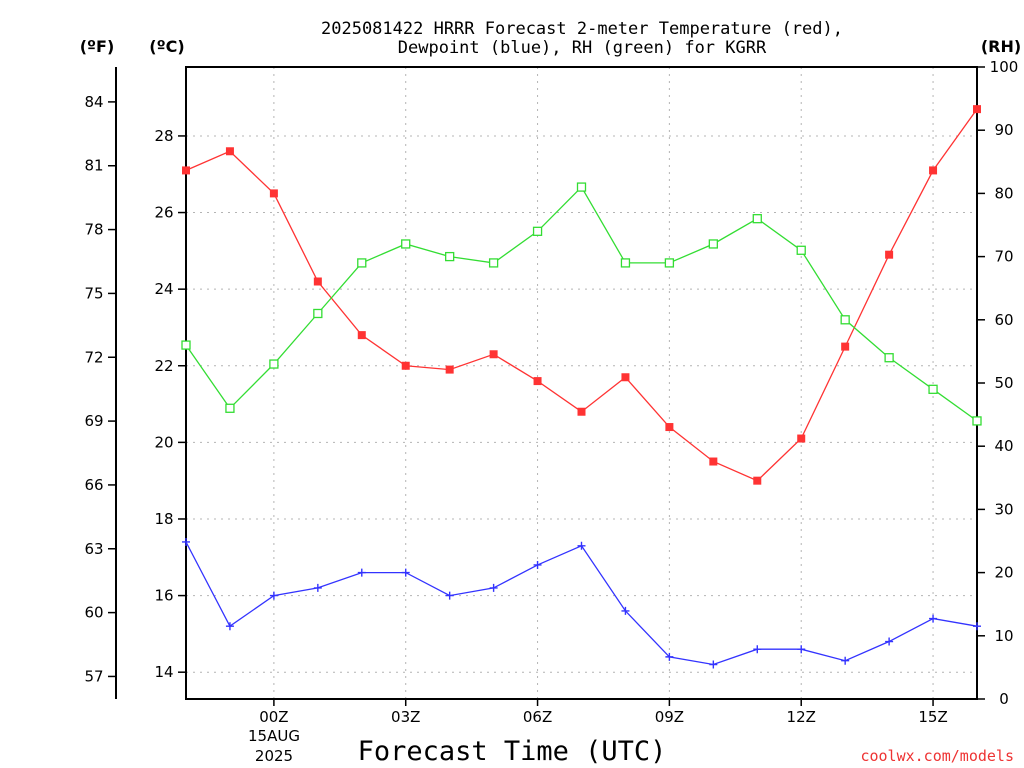  Describe the element at coordinates (1003, 509) in the screenshot. I see `rh-tick-label: 30` at that location.